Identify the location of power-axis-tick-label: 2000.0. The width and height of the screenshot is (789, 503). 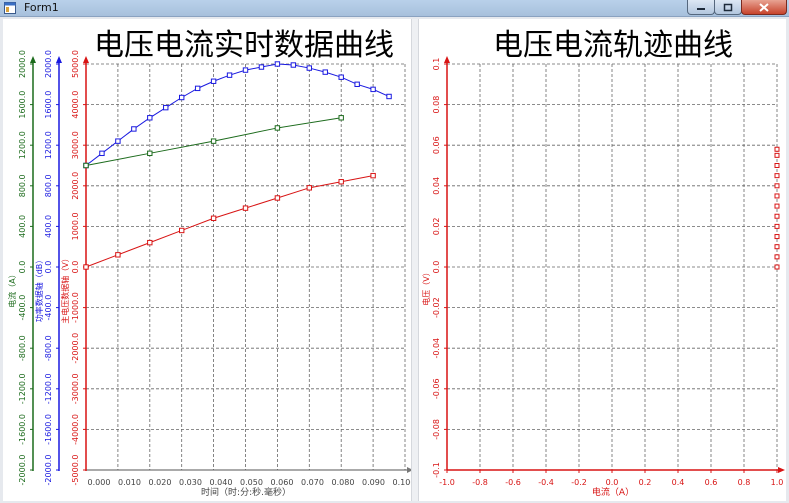
(48, 64).